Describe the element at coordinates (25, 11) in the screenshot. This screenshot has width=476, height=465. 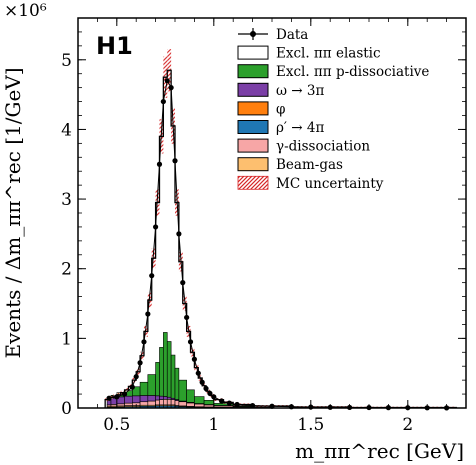
I see `y-axis-exponent: ×10⁶` at that location.